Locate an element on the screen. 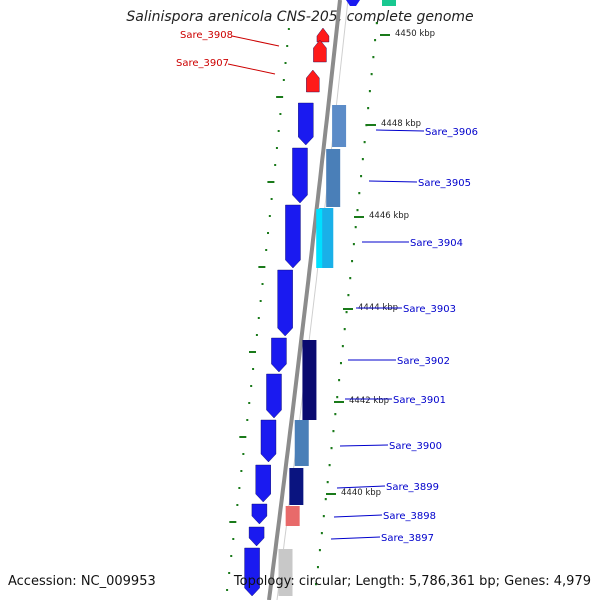 The height and width of the screenshot is (600, 600). kbp-label: 4450 kbp is located at coordinates (415, 34).